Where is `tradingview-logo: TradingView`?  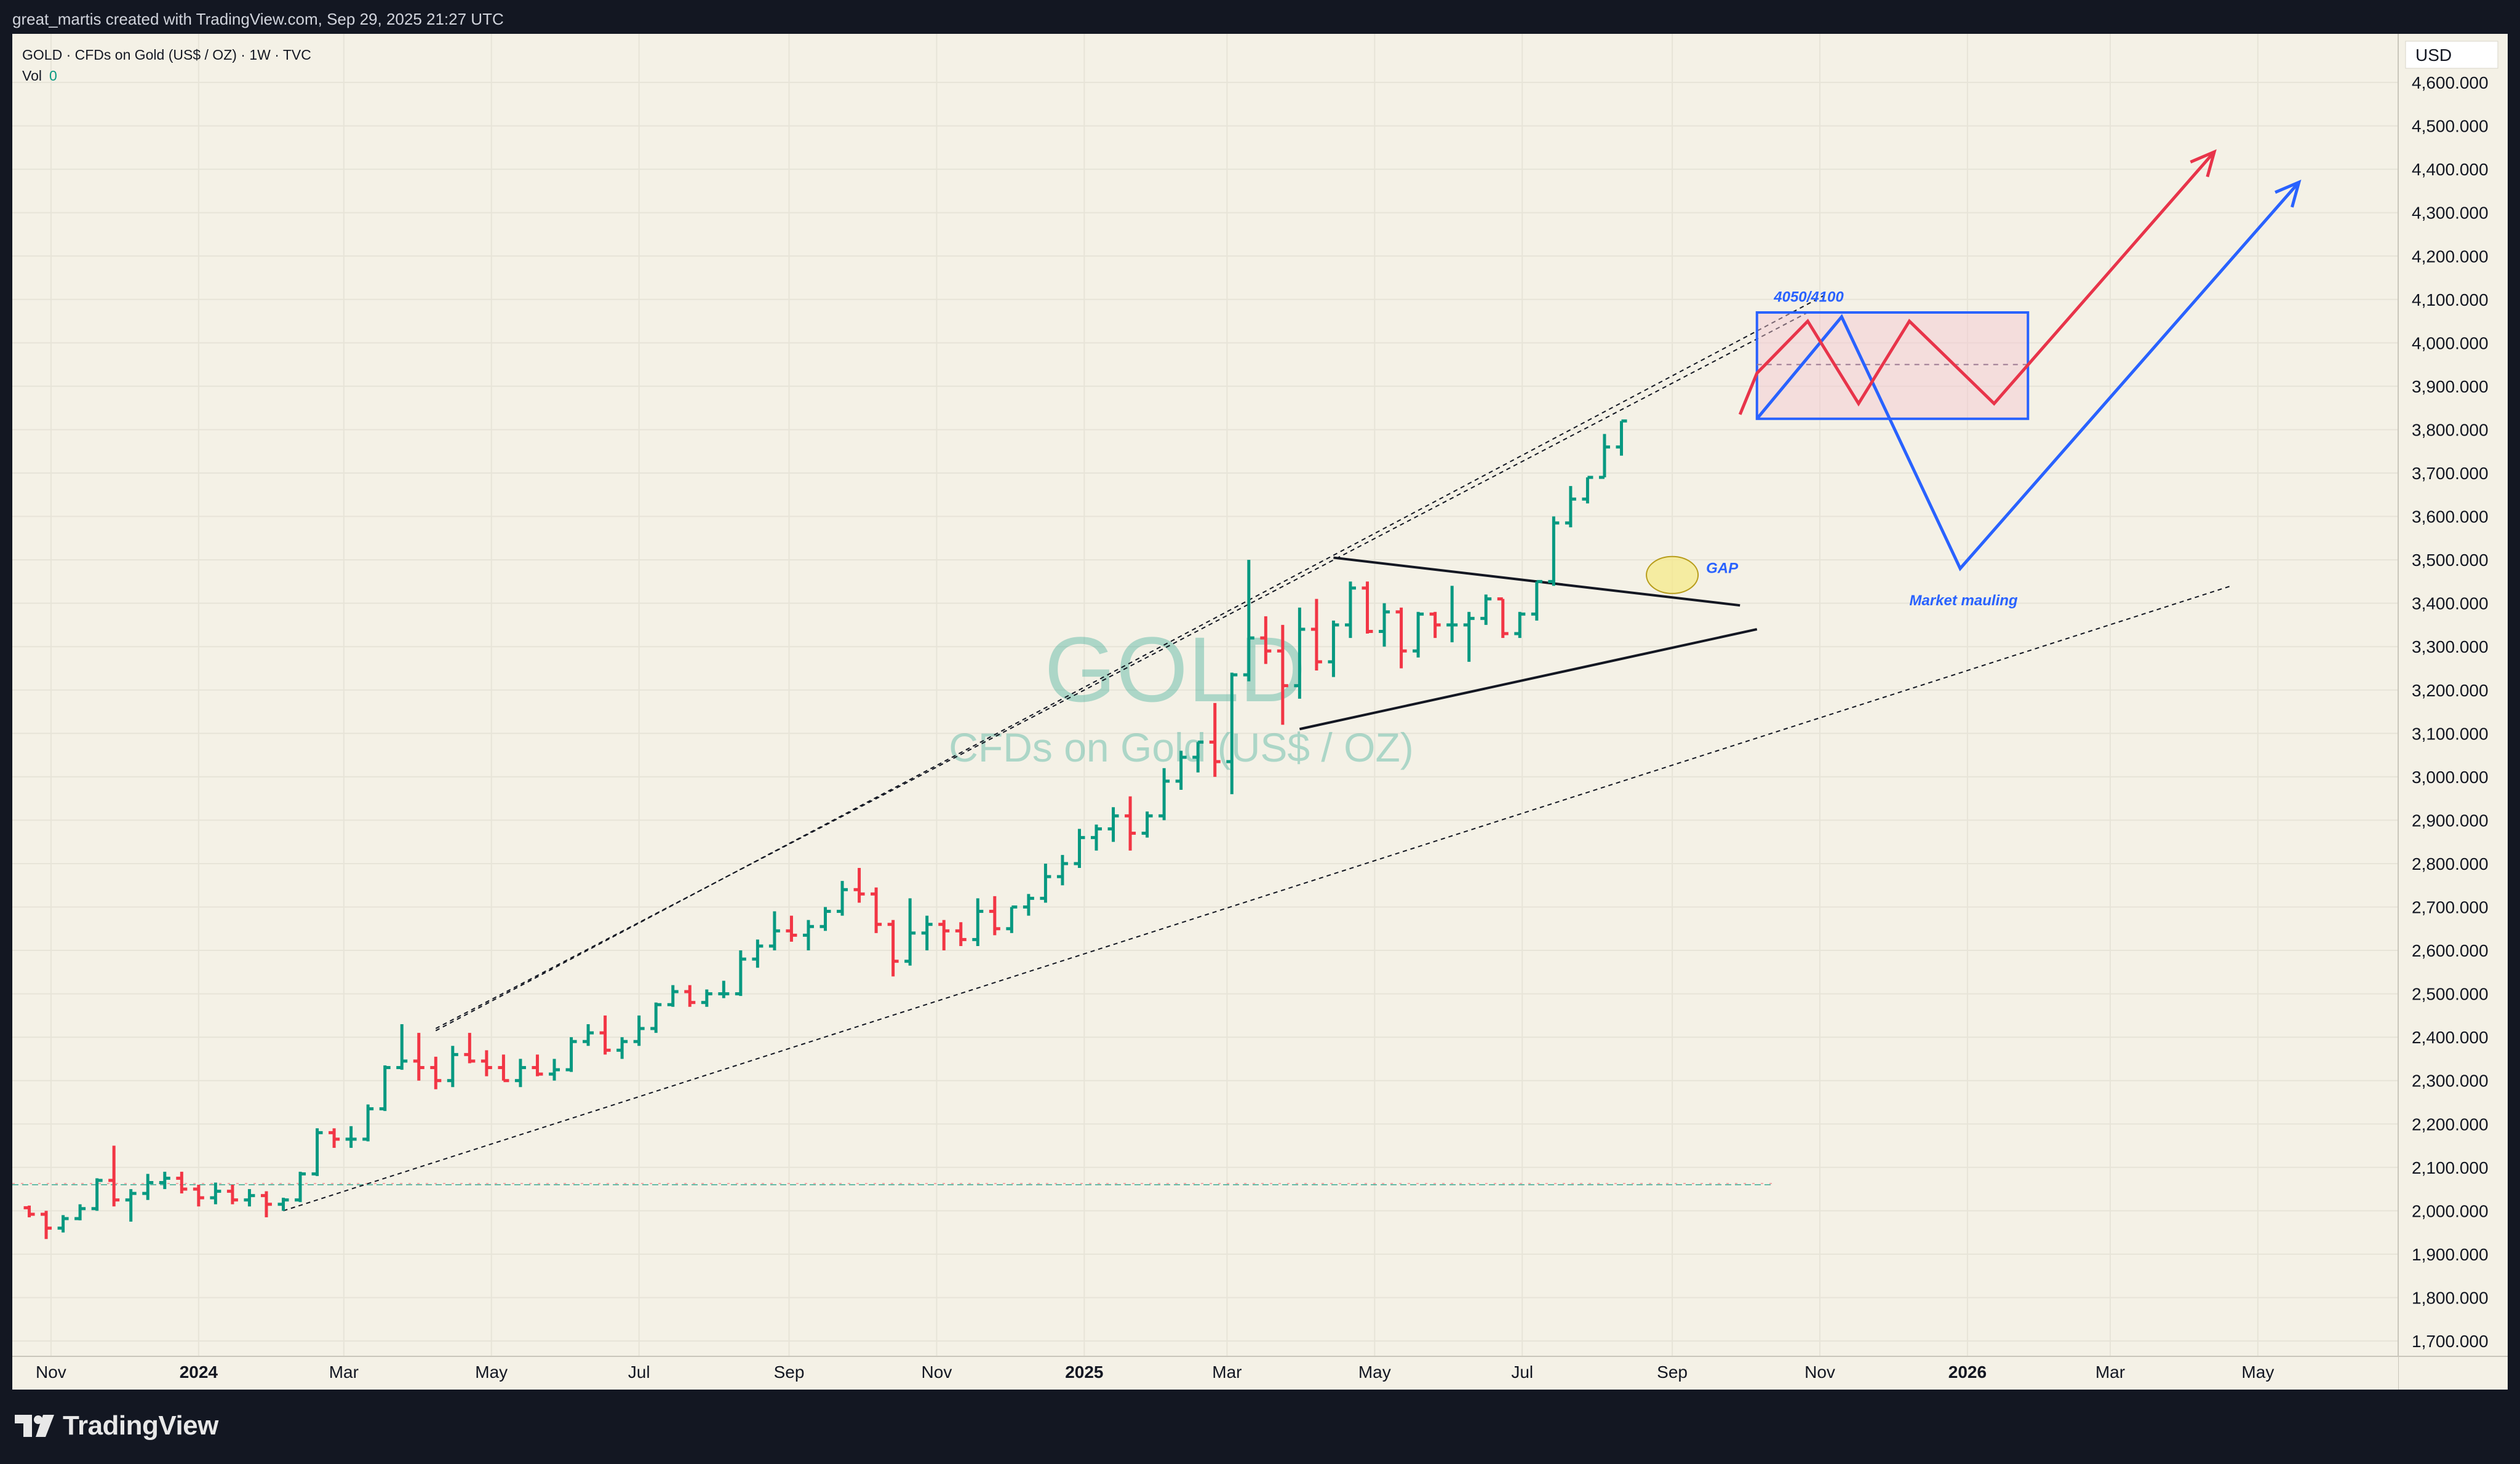
tradingview-logo: TradingView is located at coordinates (116, 1425).